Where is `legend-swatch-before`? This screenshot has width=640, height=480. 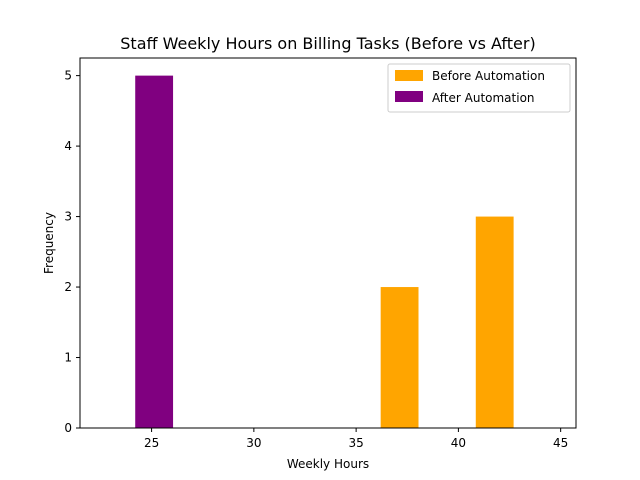
legend-swatch-before is located at coordinates (409, 75).